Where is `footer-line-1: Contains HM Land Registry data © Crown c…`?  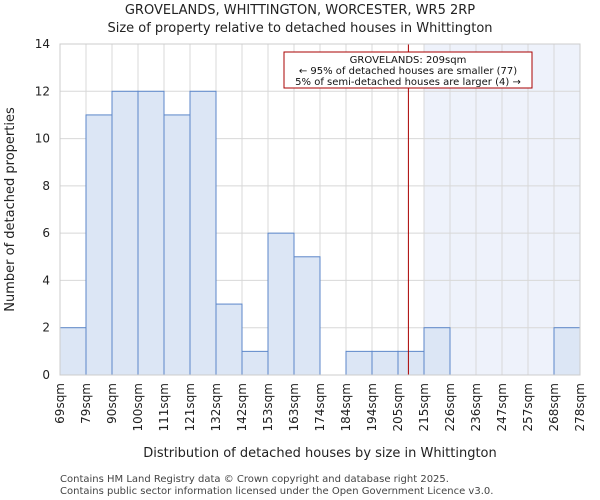 footer-line-1: Contains HM Land Registry data © Crown c… is located at coordinates (254, 479).